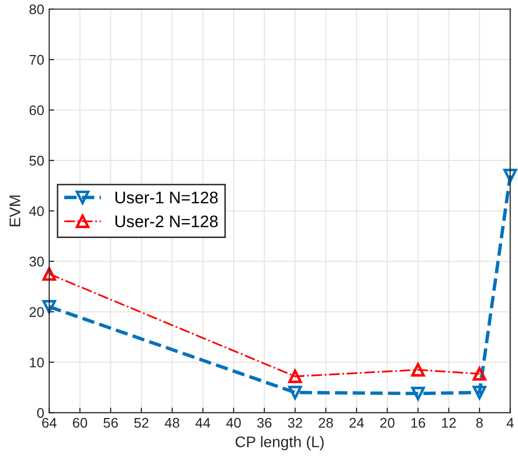  Describe the element at coordinates (357, 423) in the screenshot. I see `x-tick-label: 24` at that location.